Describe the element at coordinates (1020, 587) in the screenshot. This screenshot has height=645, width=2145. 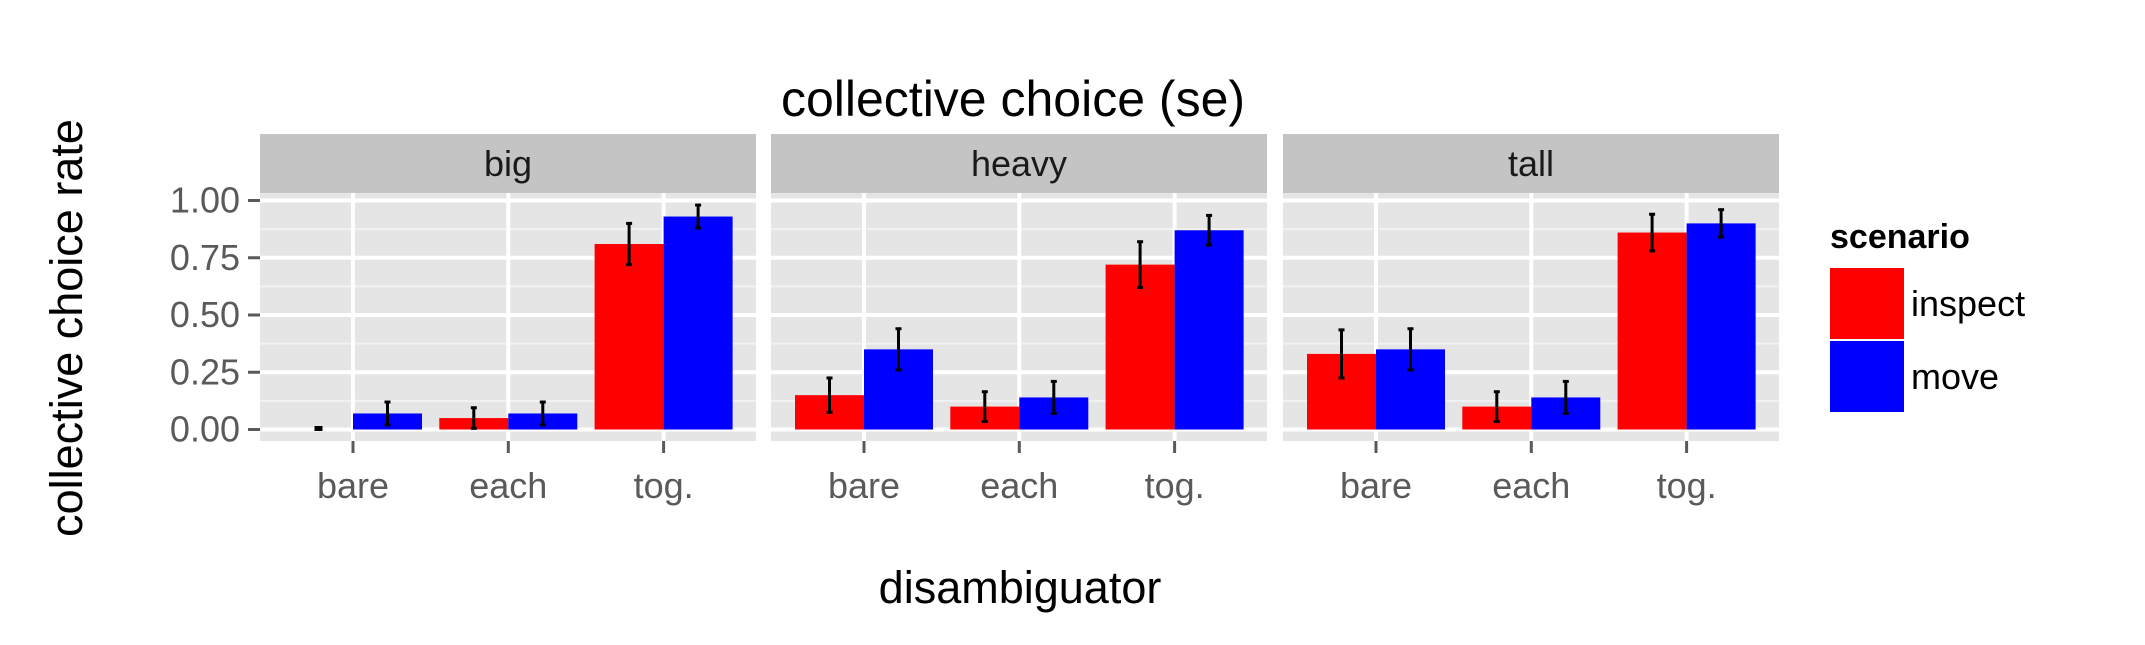
I see `x-axis-title: disambiguator` at that location.